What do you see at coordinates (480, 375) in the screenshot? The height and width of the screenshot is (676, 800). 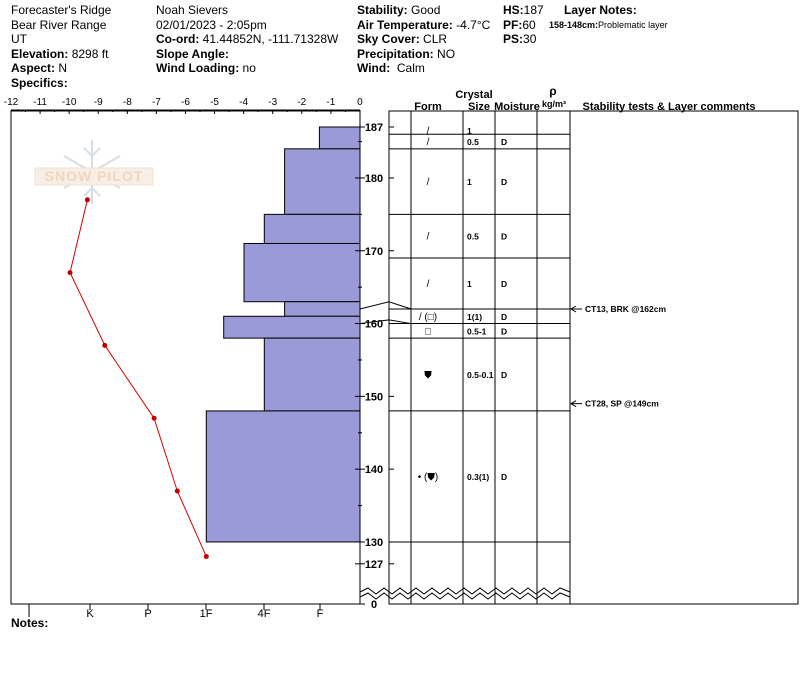 I see `layer-size: 0.5-0.1` at bounding box center [480, 375].